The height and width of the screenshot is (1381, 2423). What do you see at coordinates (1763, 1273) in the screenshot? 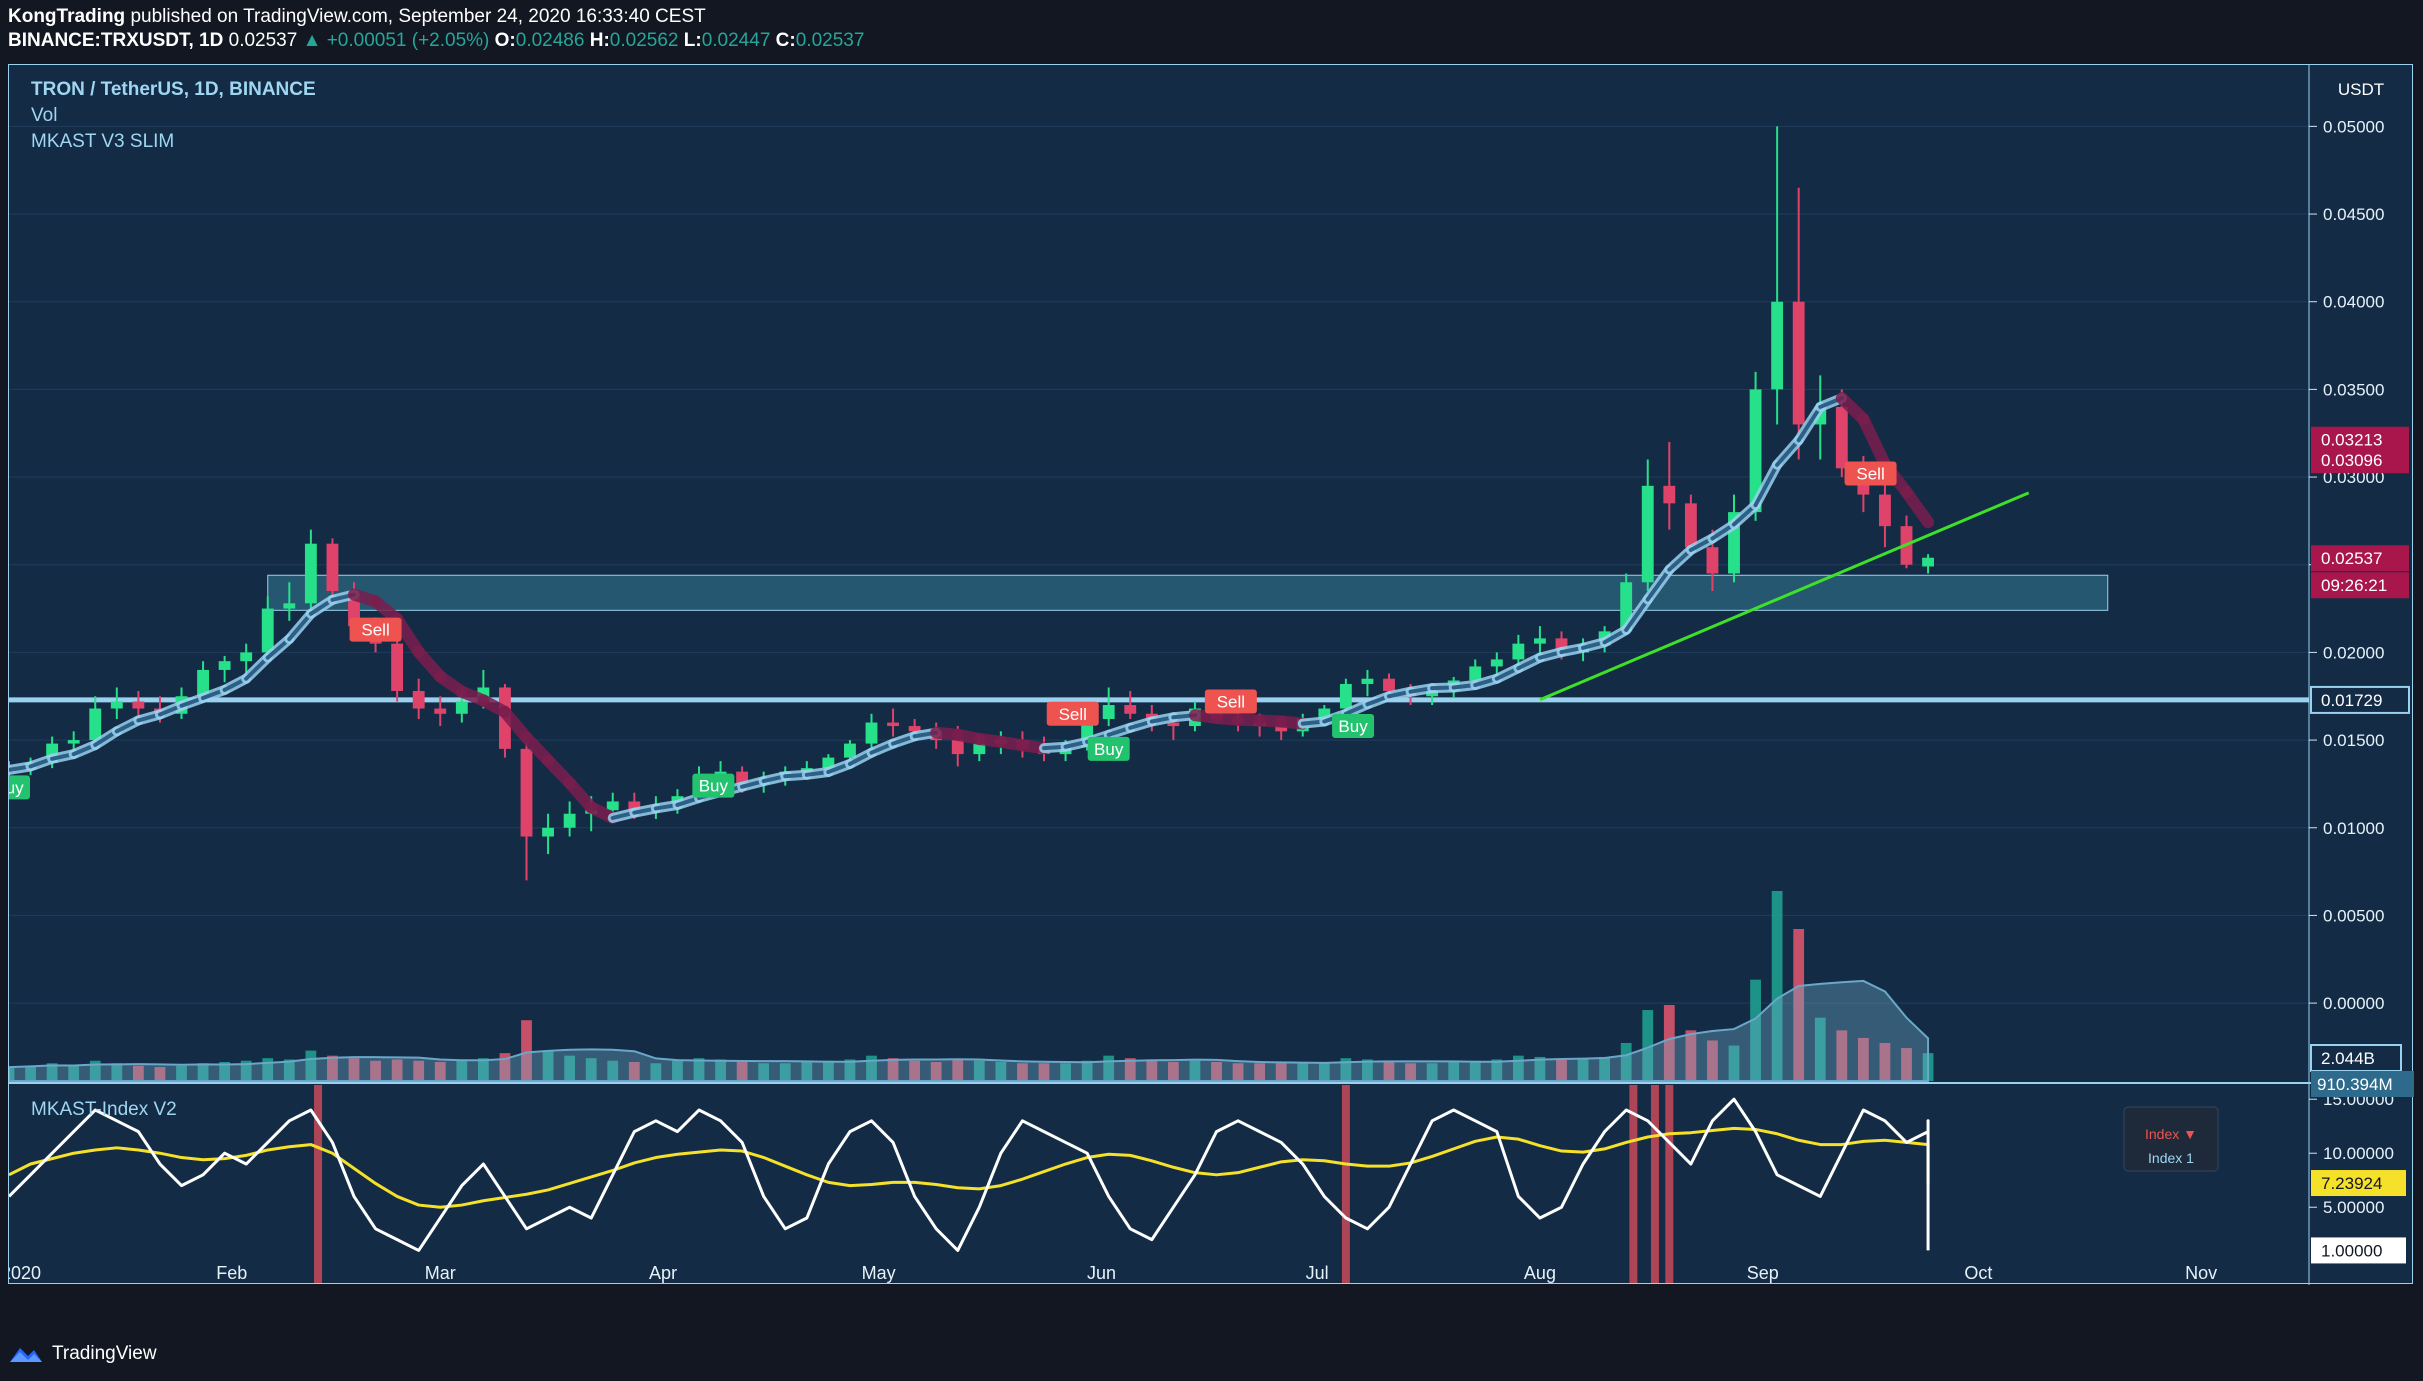
I see `time-tick-label: Sep` at bounding box center [1763, 1273].